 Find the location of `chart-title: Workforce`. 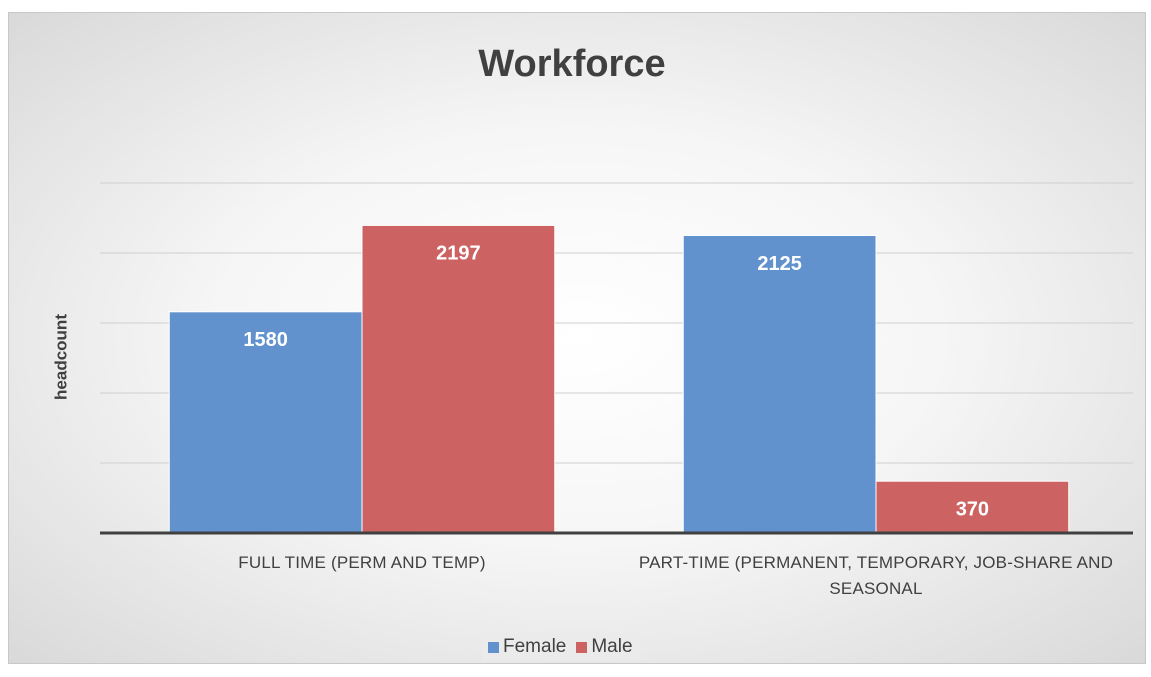

chart-title: Workforce is located at coordinates (571, 64).